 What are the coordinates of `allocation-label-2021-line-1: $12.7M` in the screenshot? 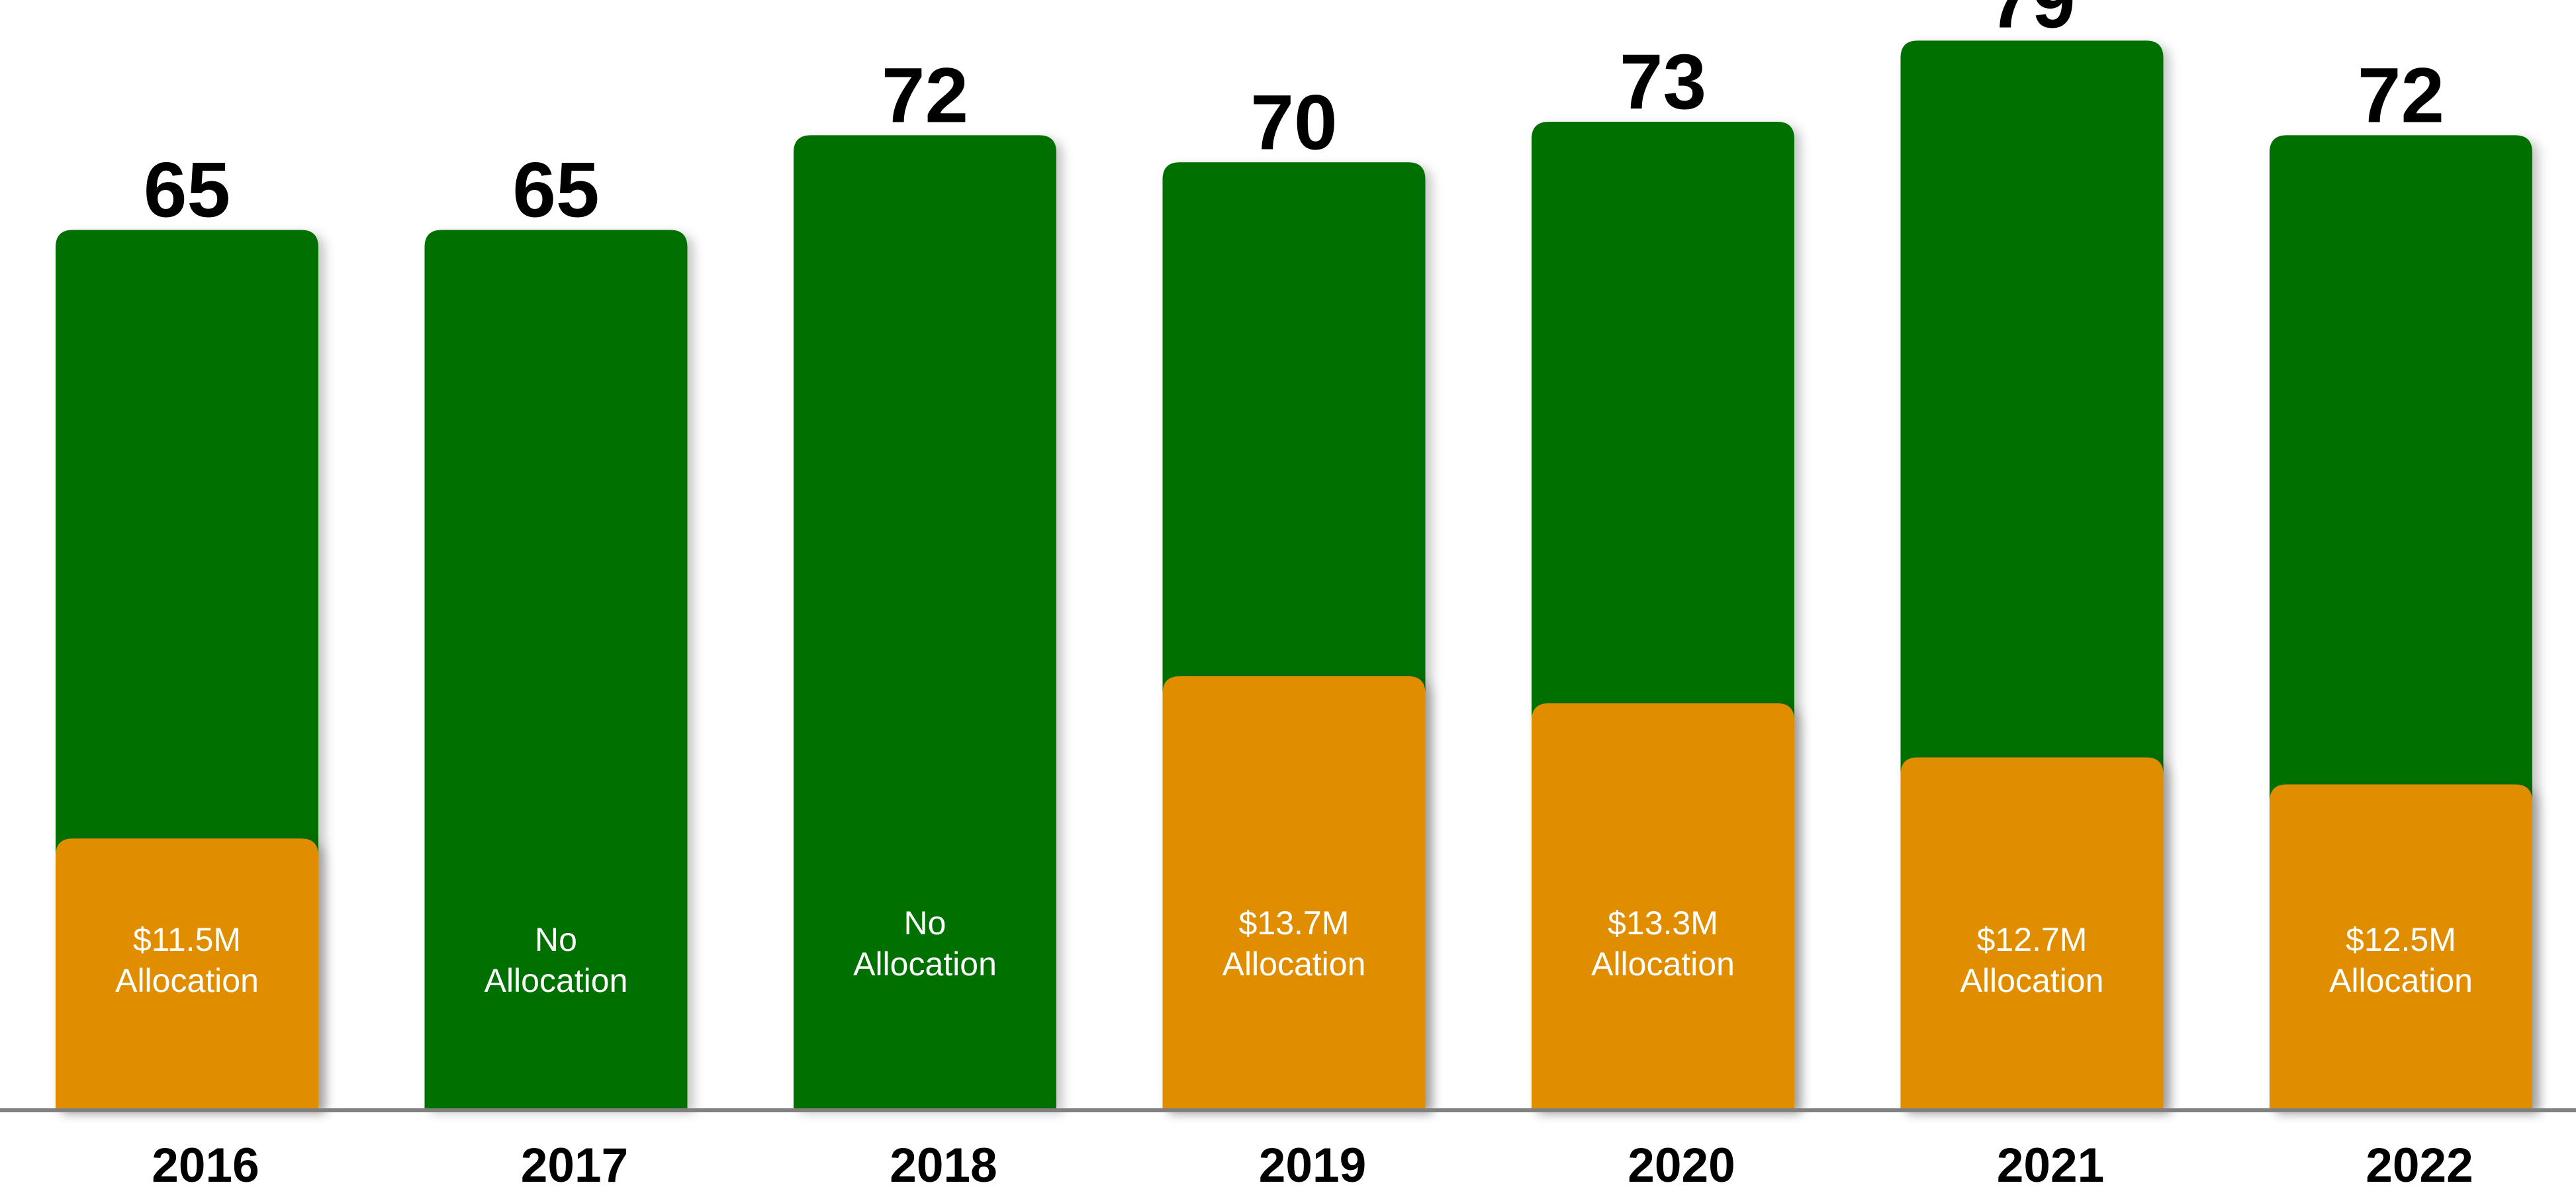 It's located at (2032, 939).